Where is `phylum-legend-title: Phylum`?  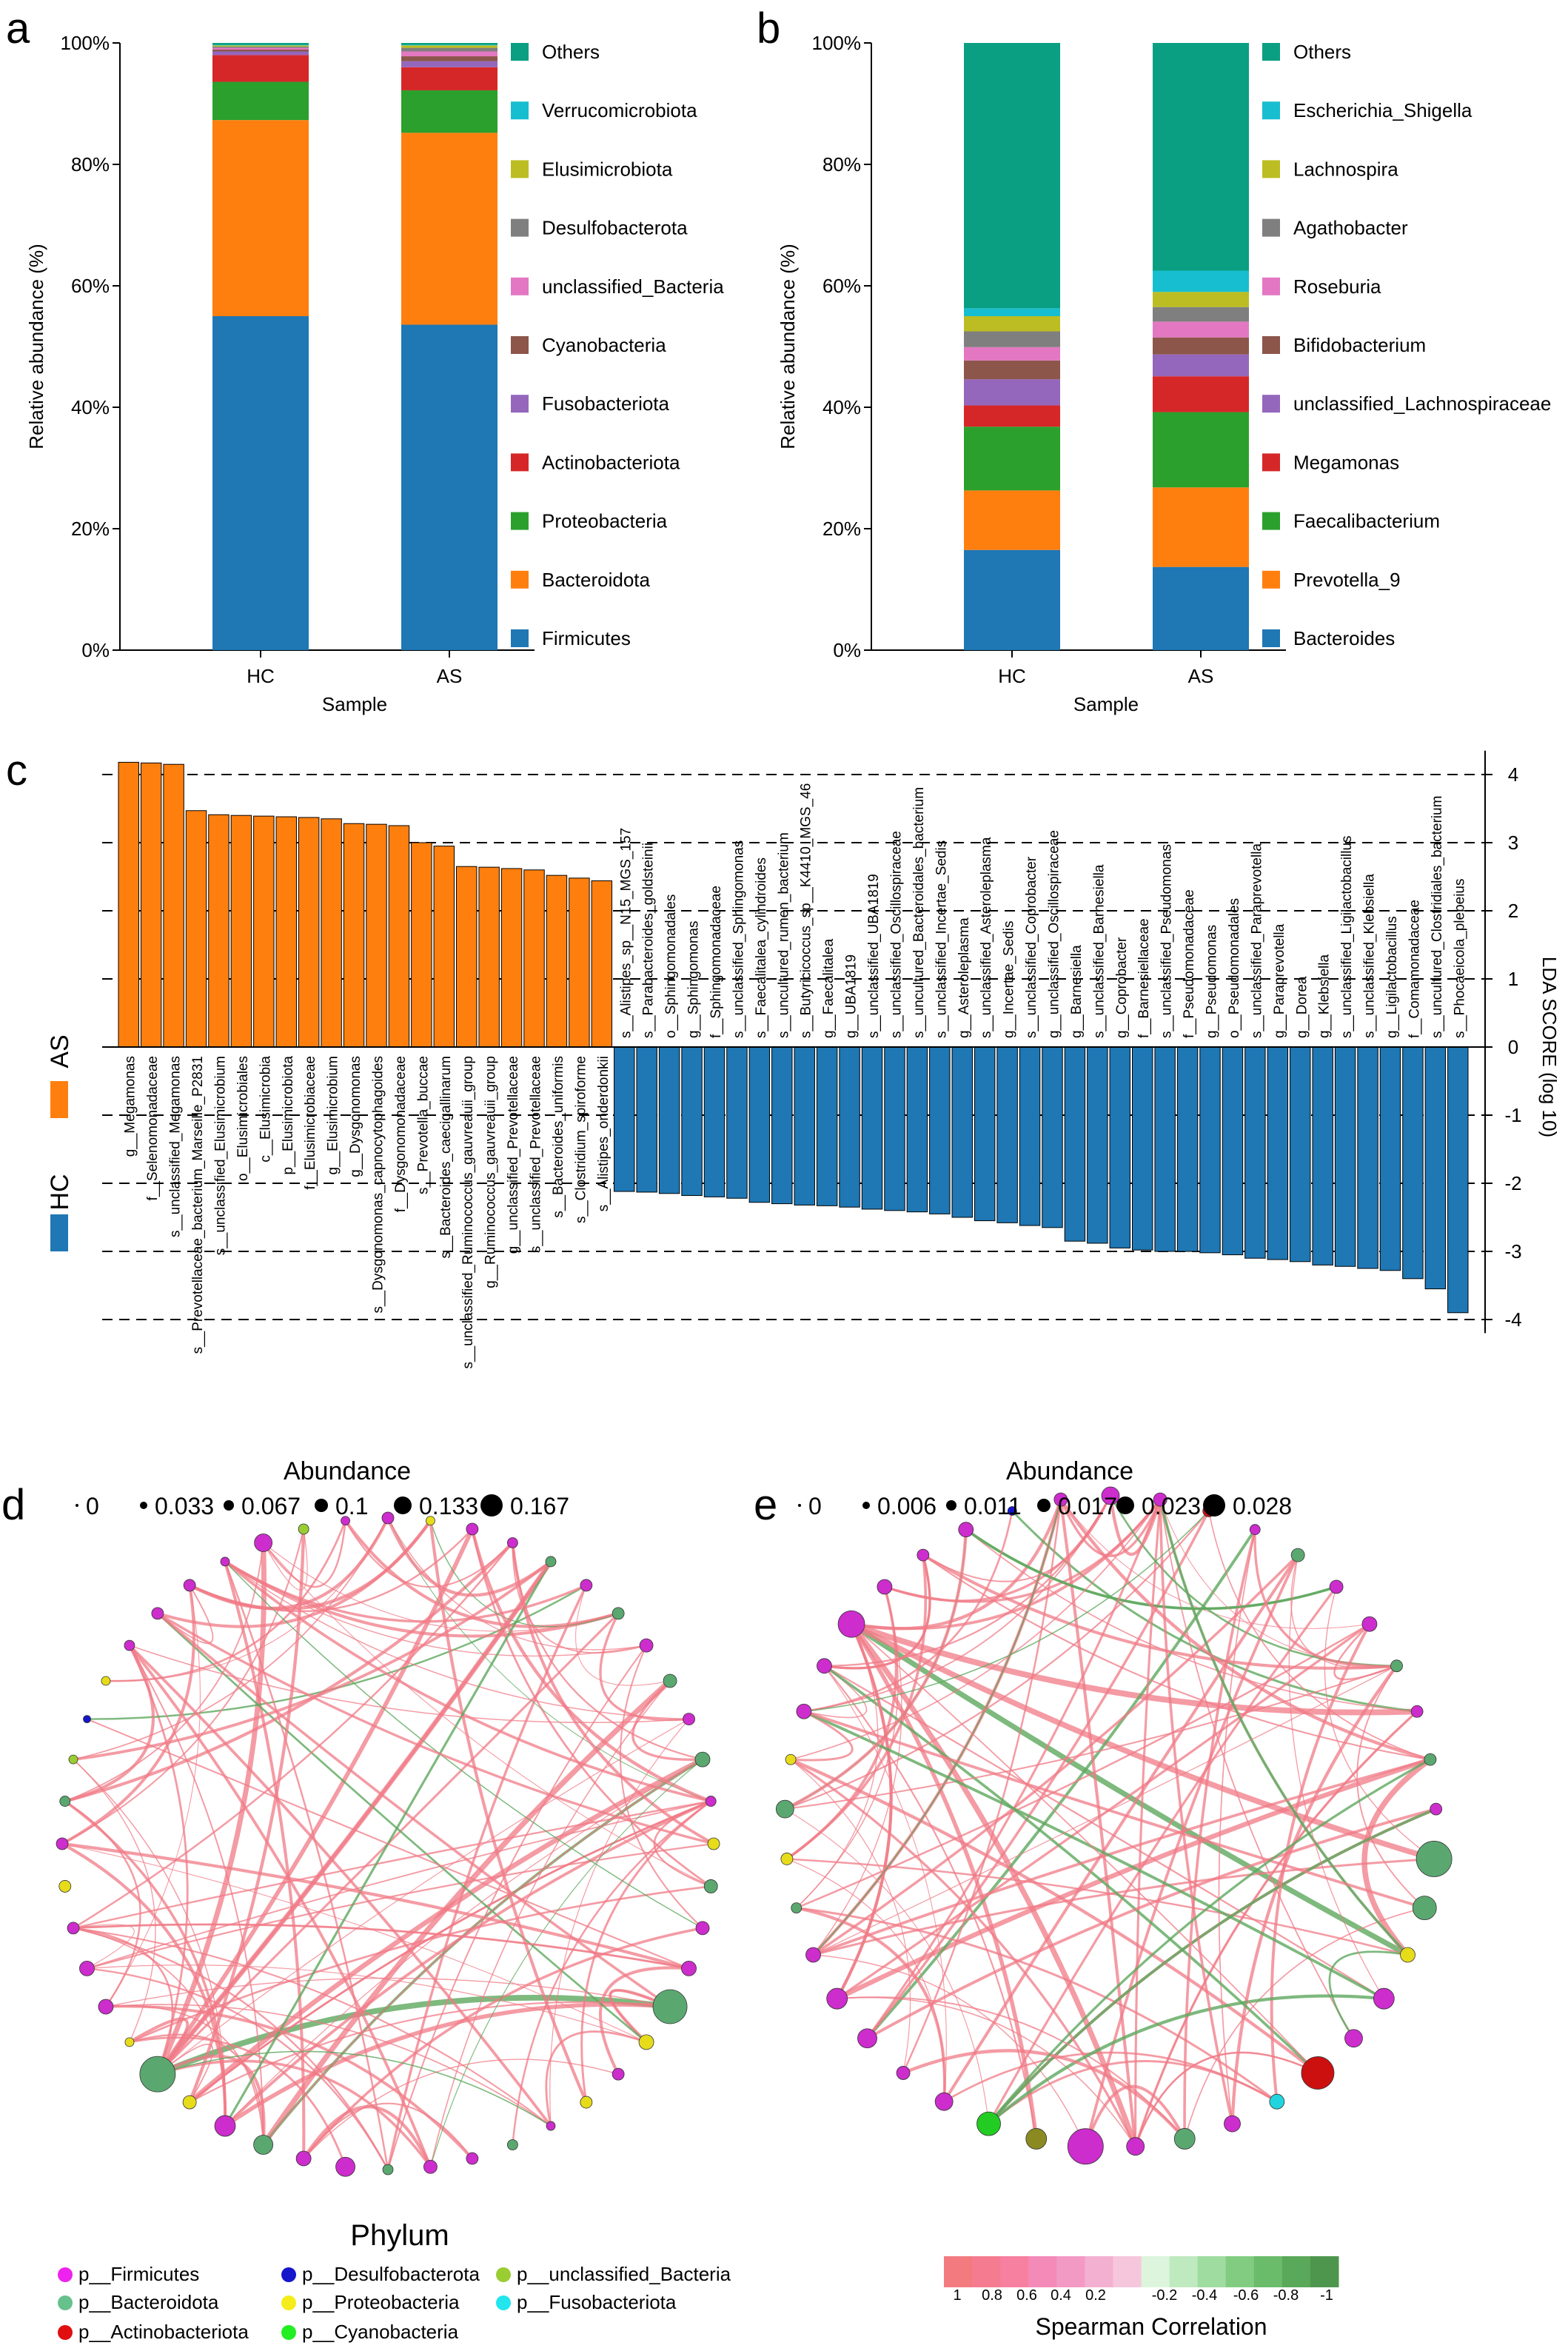 phylum-legend-title: Phylum is located at coordinates (399, 2235).